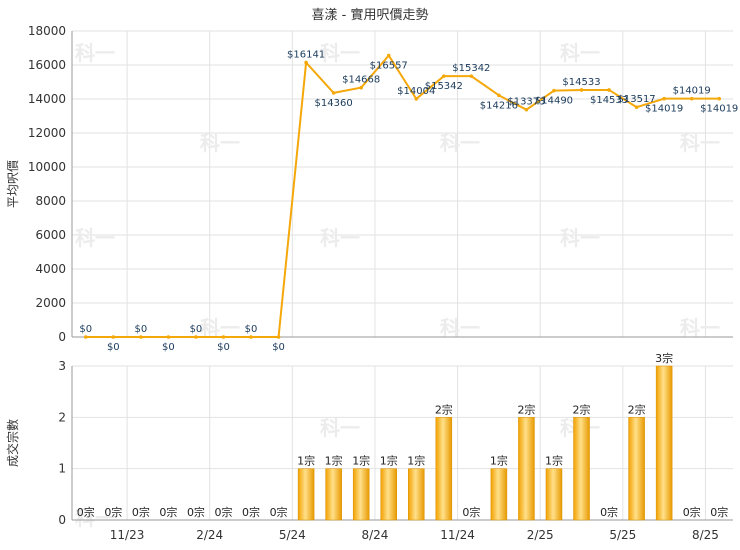 The image size is (740, 550). I want to click on y-axis-title-bottom: 成交宗數, so click(12, 443).